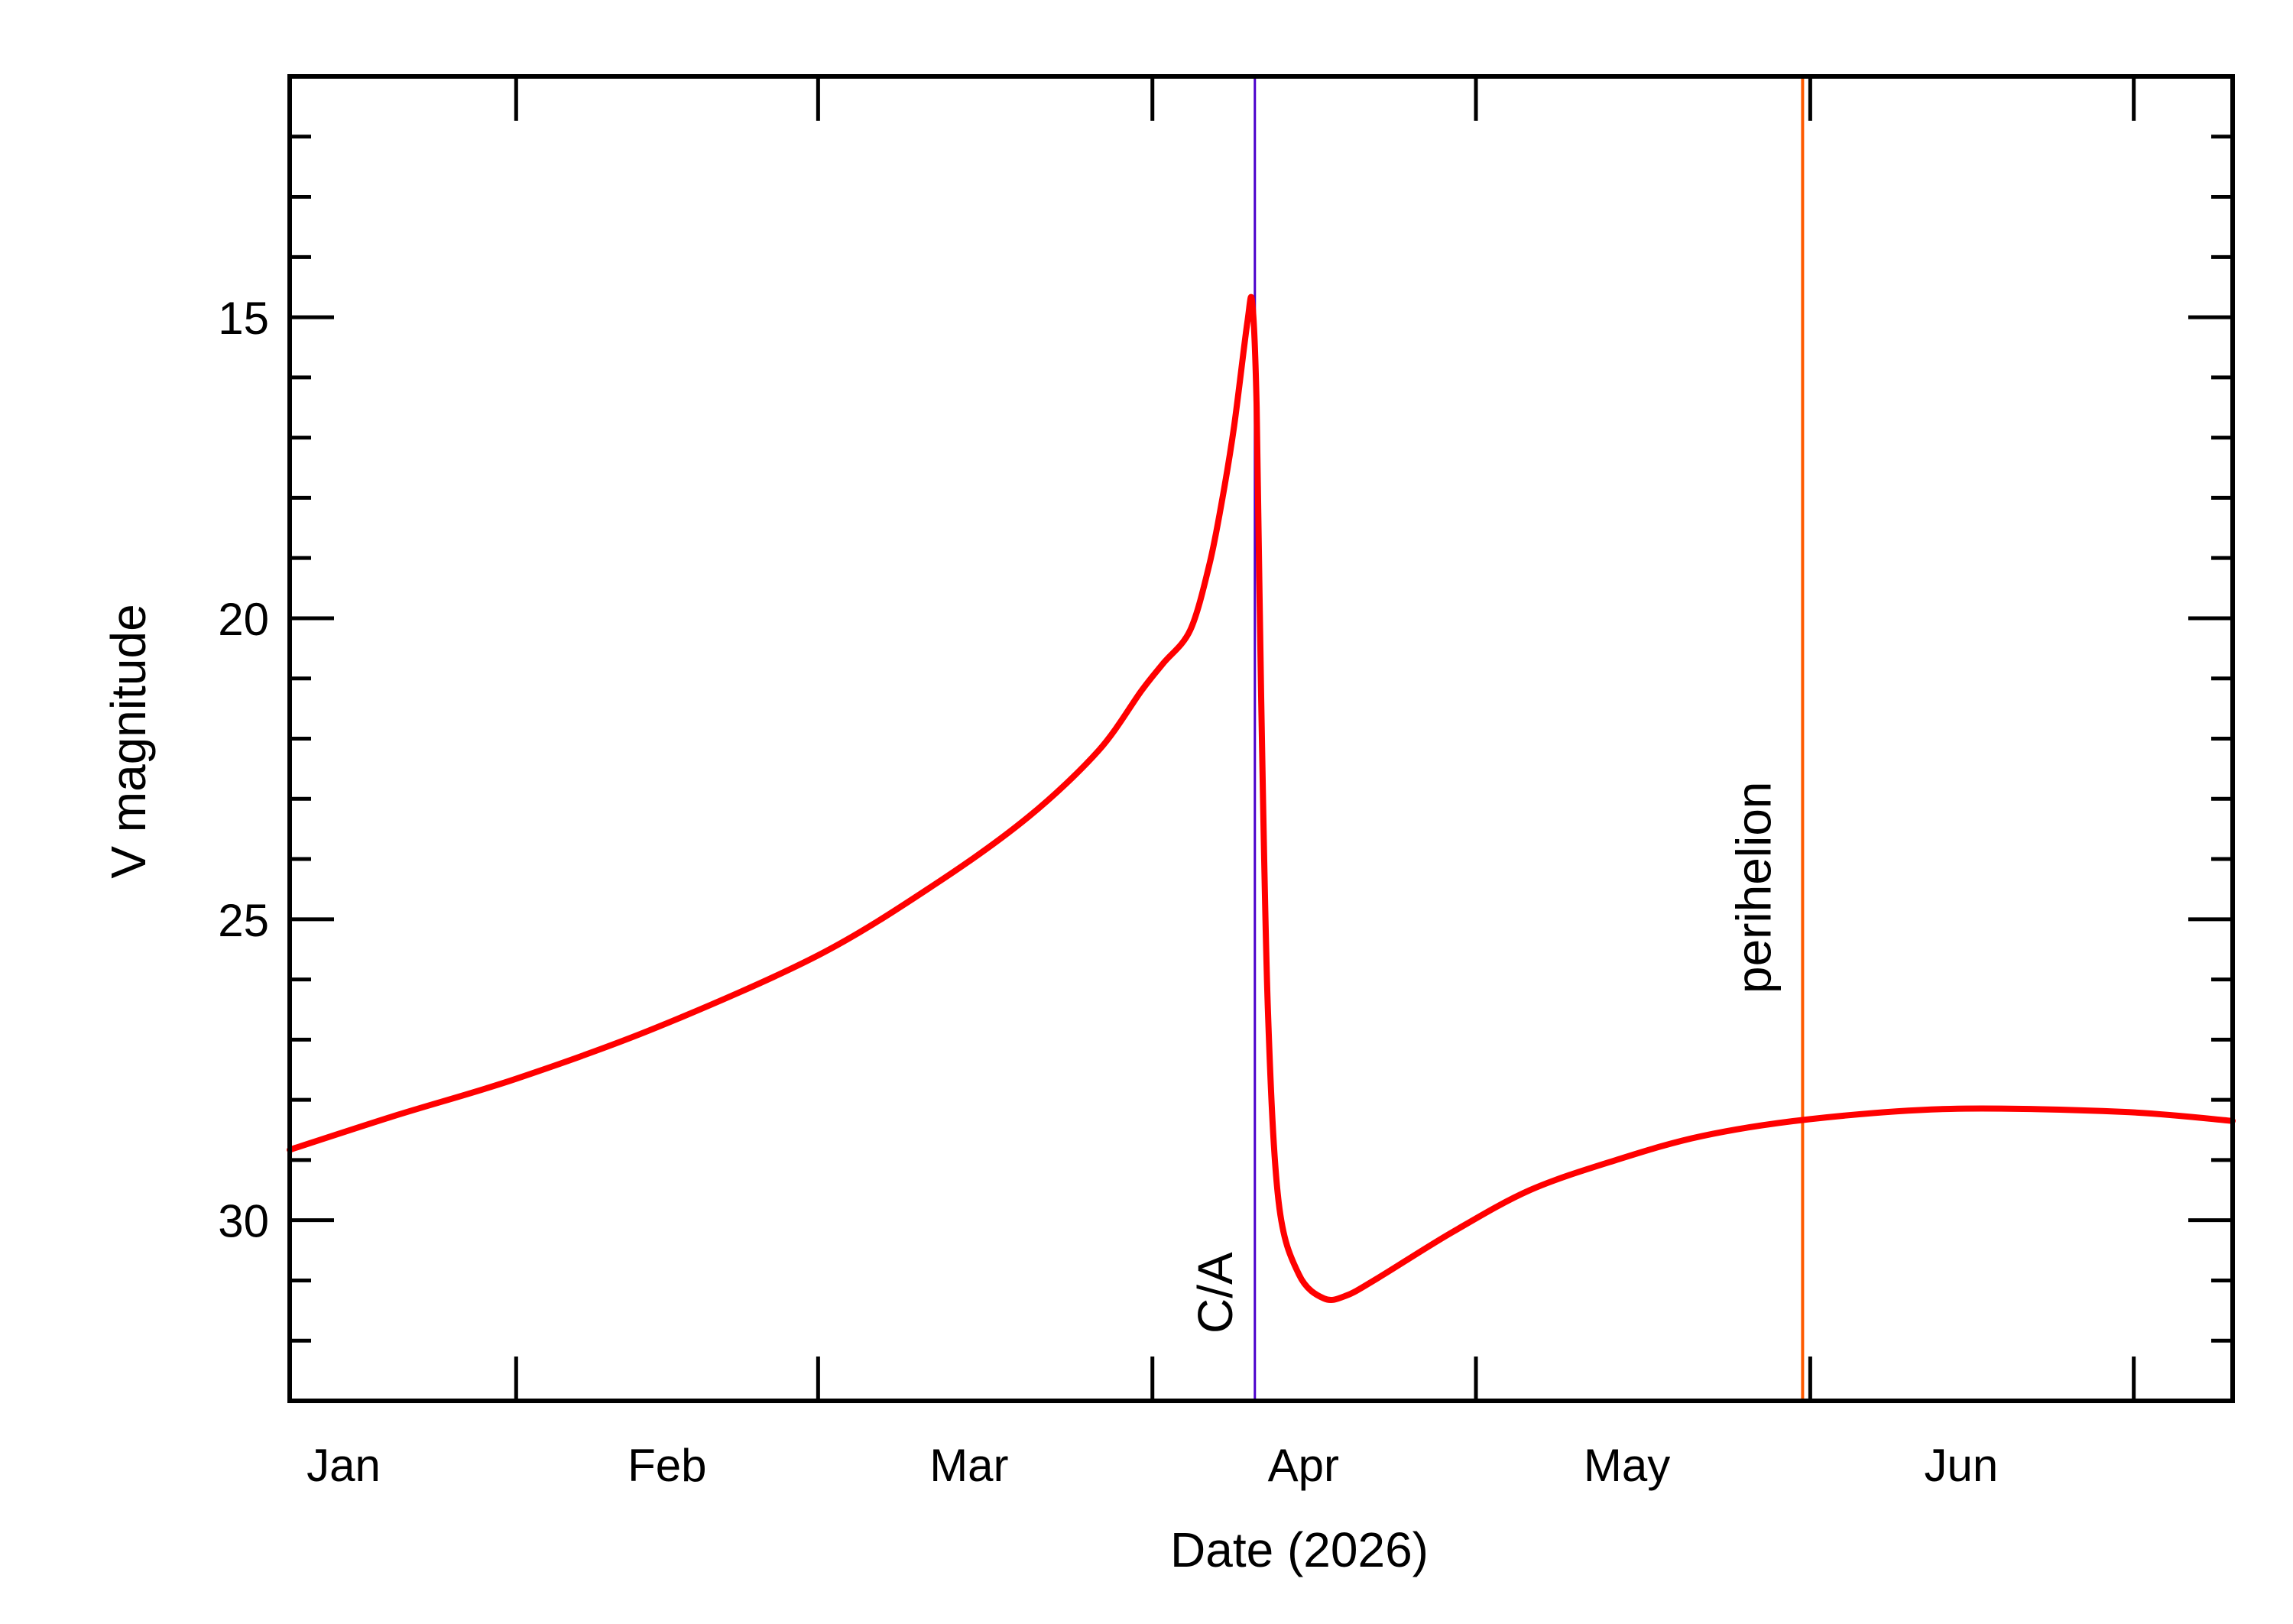  I want to click on y-tick-label: 25, so click(243, 920).